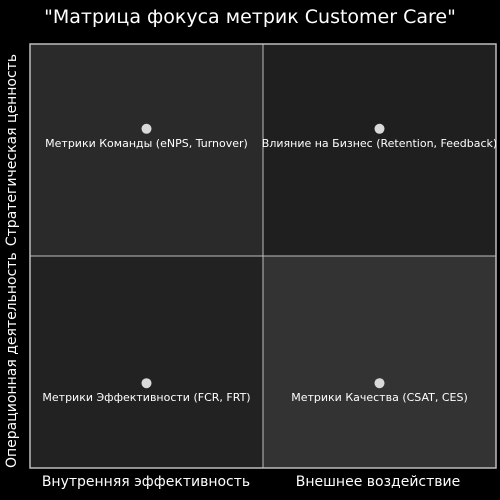  Describe the element at coordinates (378, 482) in the screenshot. I see `x-category-label-right: Внешнее воздействие` at that location.